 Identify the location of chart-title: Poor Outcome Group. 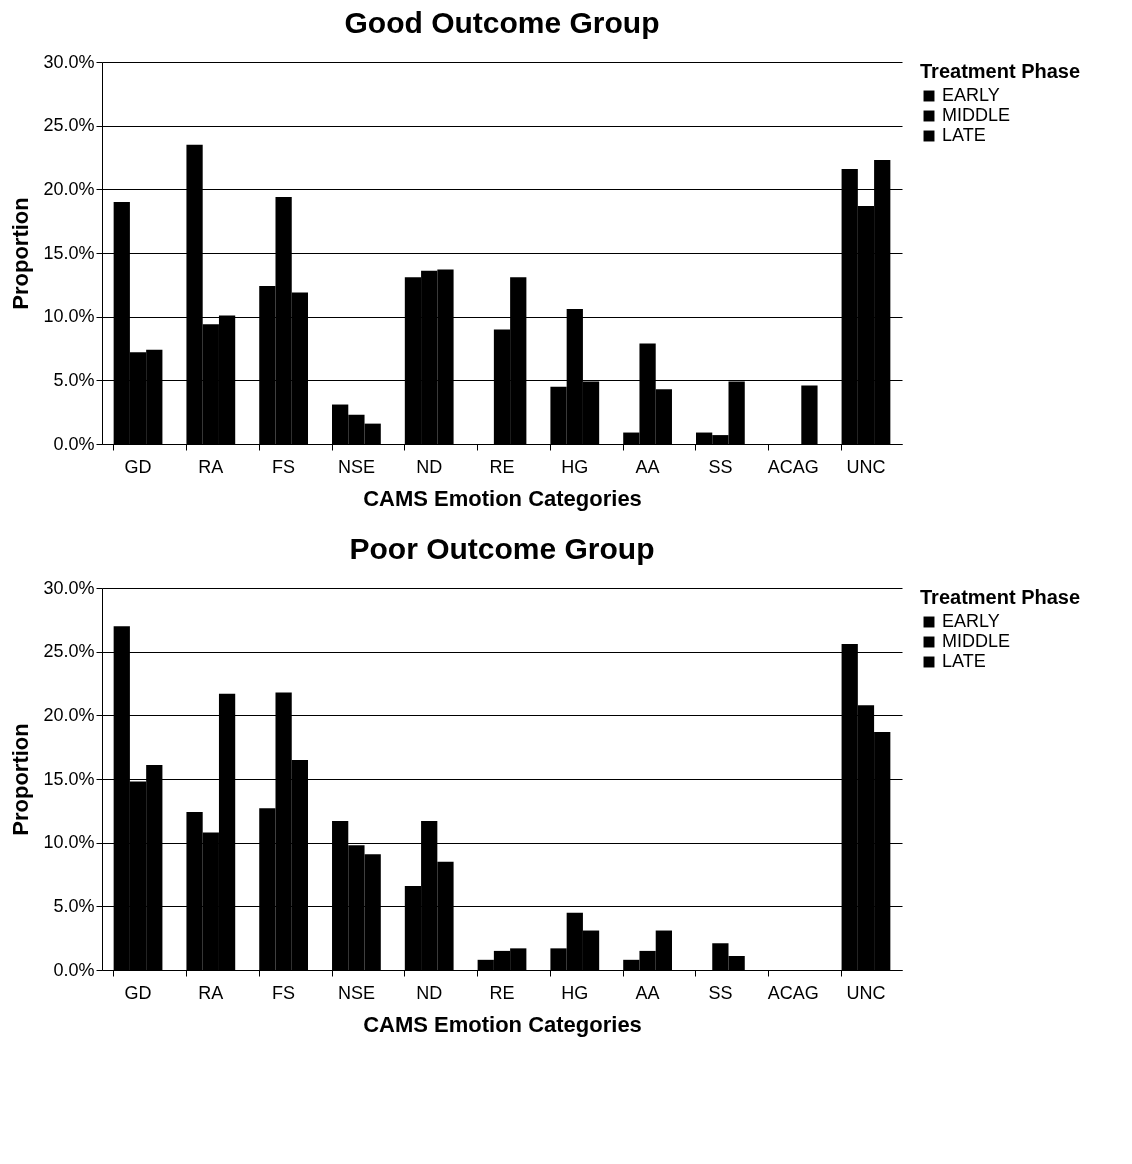
(502, 548).